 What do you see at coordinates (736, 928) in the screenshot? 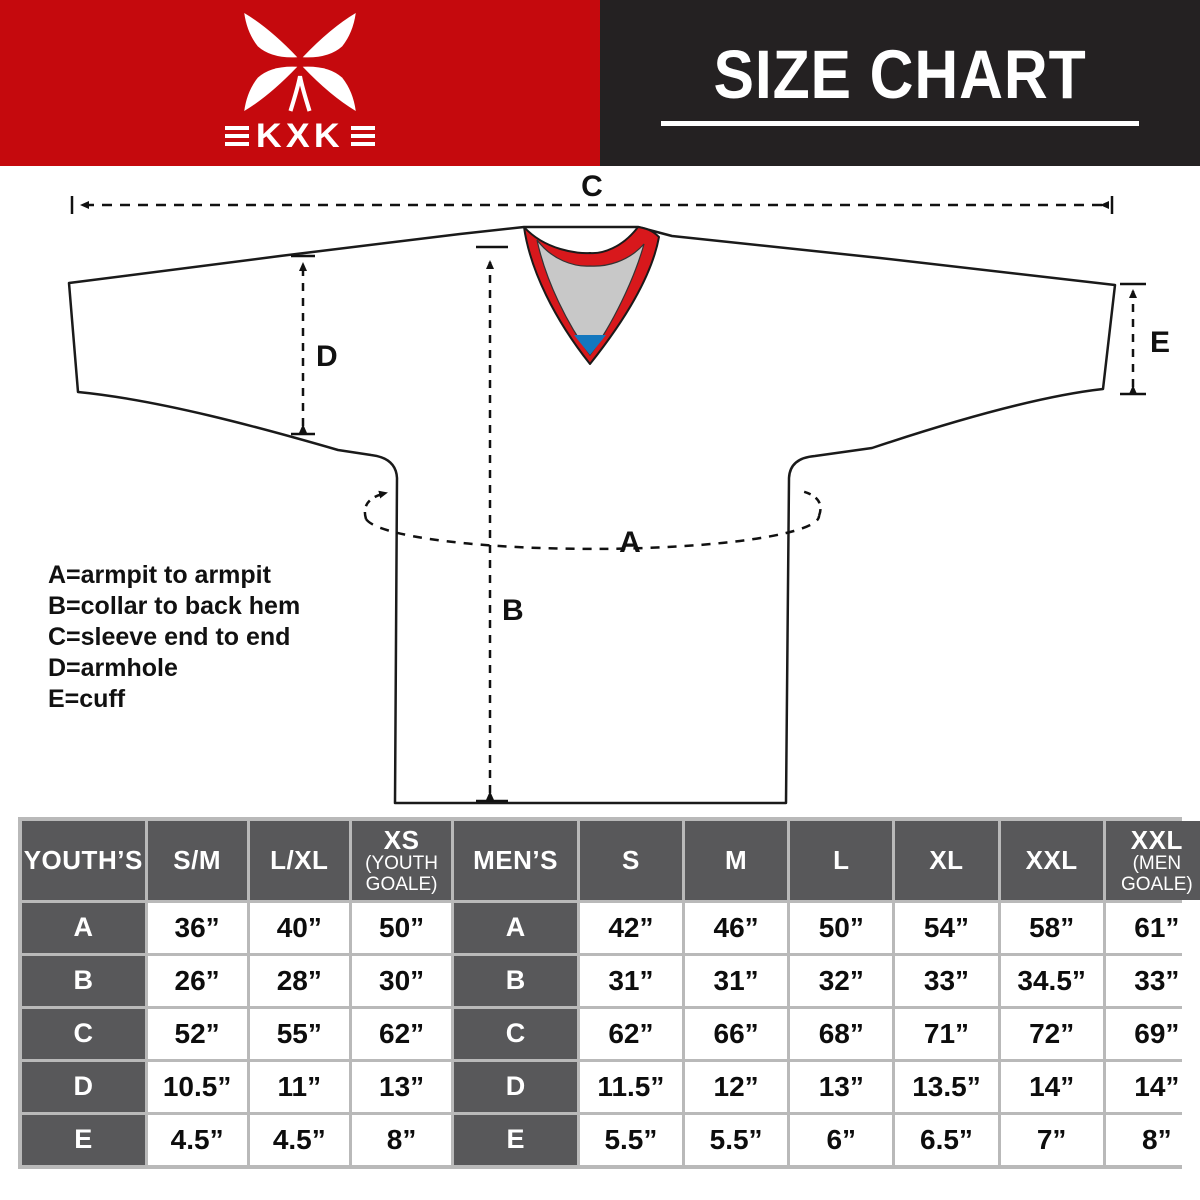
I see `value-cell: 46”` at bounding box center [736, 928].